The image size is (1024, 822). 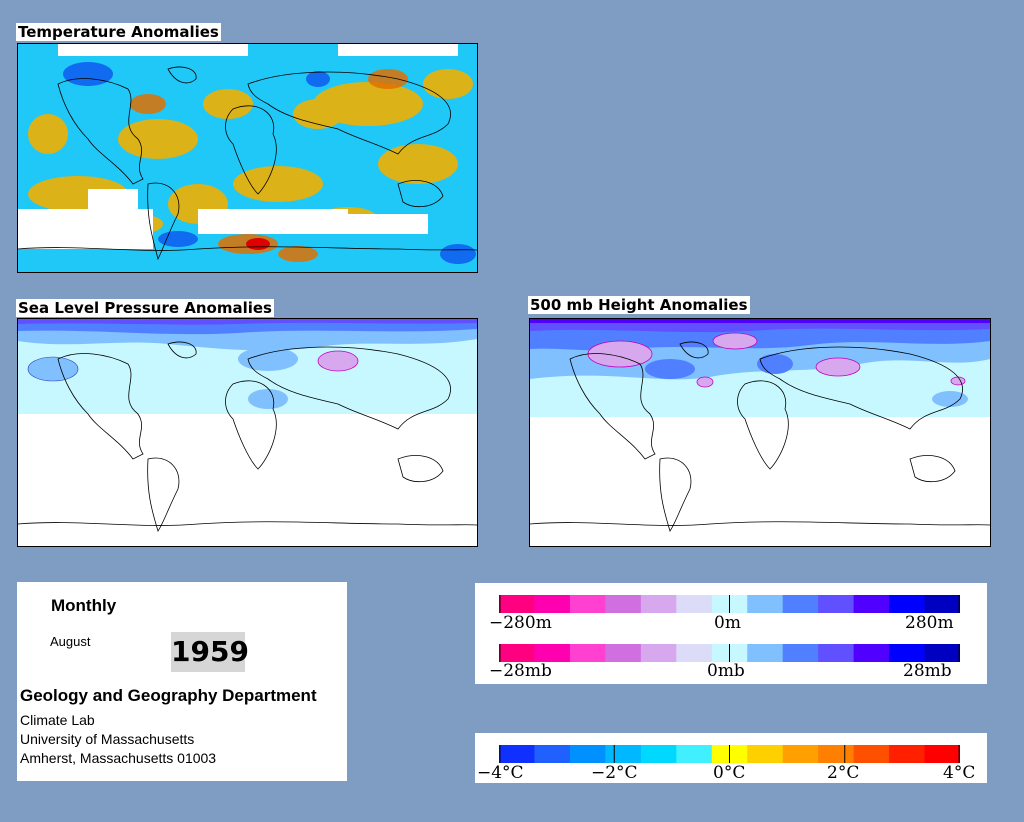 I want to click on year-display: 1959, so click(x=210, y=652).